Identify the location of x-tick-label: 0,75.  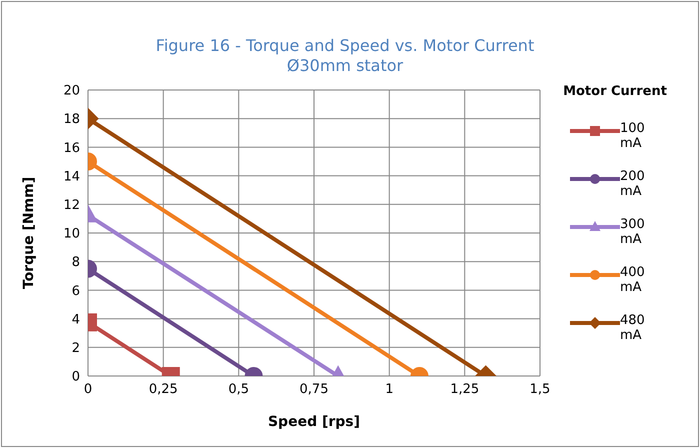
(314, 390).